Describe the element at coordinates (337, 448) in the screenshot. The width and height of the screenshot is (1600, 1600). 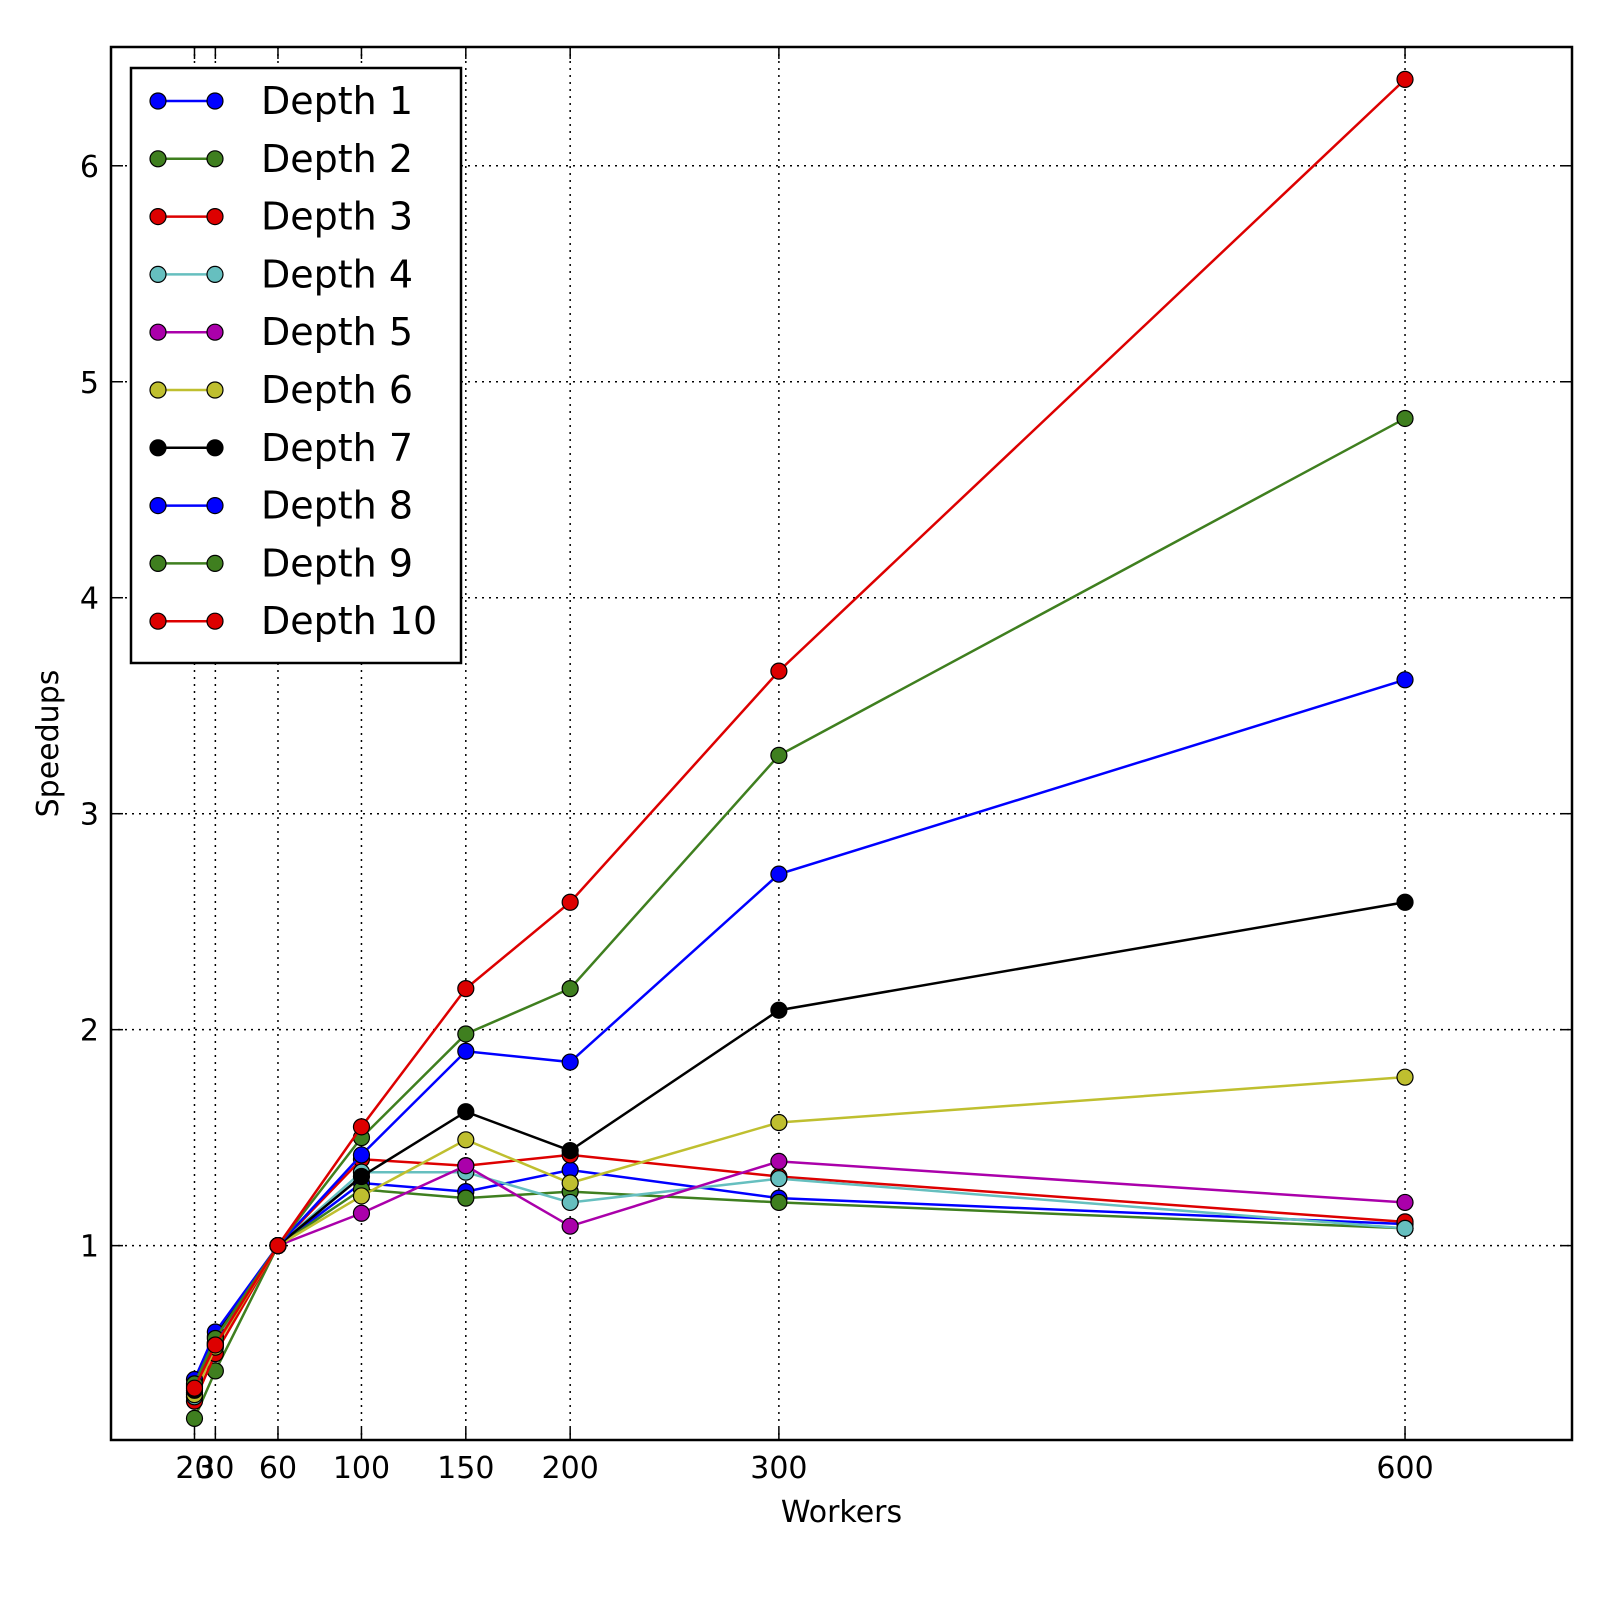
I see `legend-label-7: Depth 7` at that location.